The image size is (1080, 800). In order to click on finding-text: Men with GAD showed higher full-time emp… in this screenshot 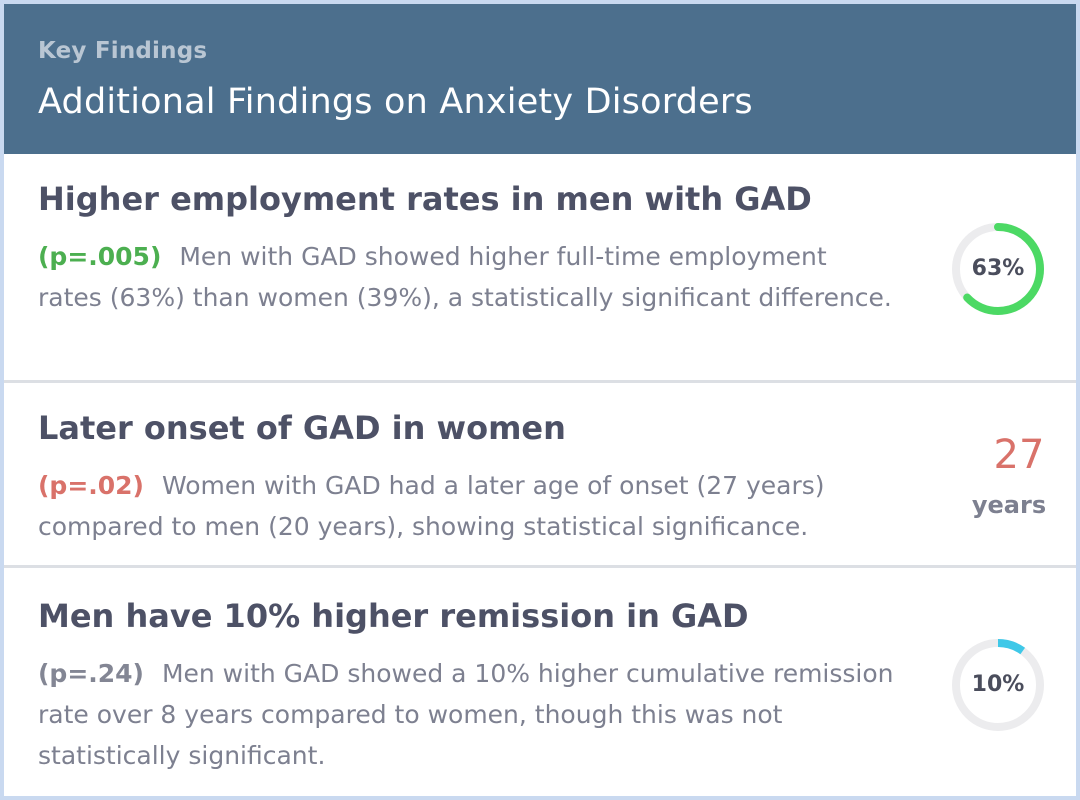, I will do `click(465, 277)`.